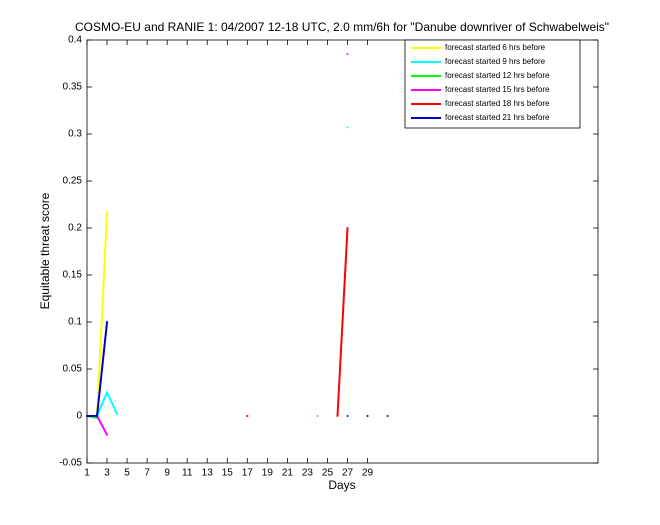  I want to click on x-tick-label: 25, so click(328, 473).